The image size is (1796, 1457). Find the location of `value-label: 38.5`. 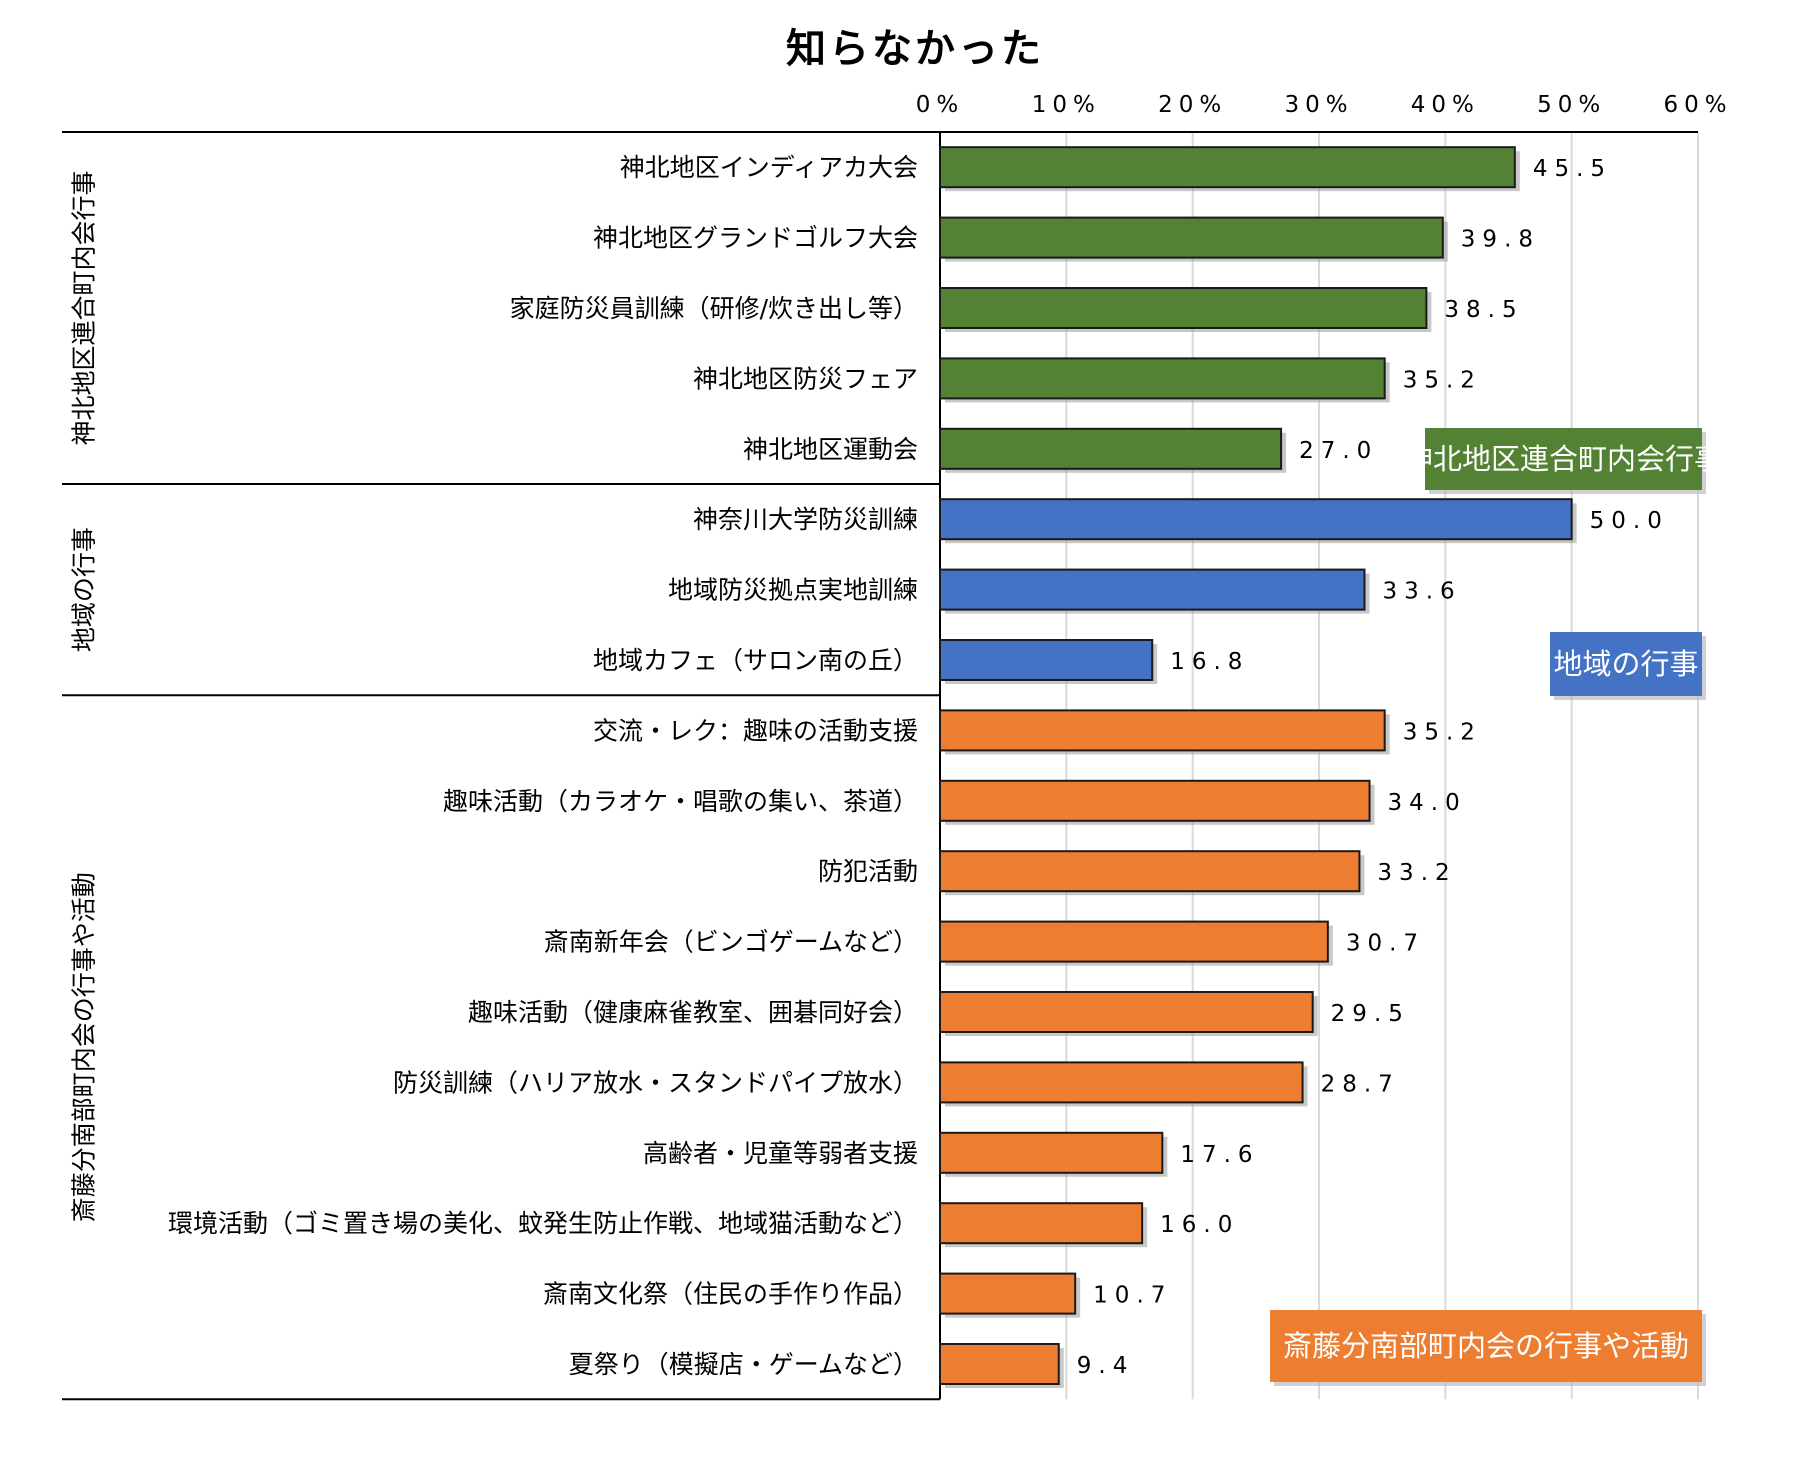

value-label: 38.5 is located at coordinates (1483, 310).